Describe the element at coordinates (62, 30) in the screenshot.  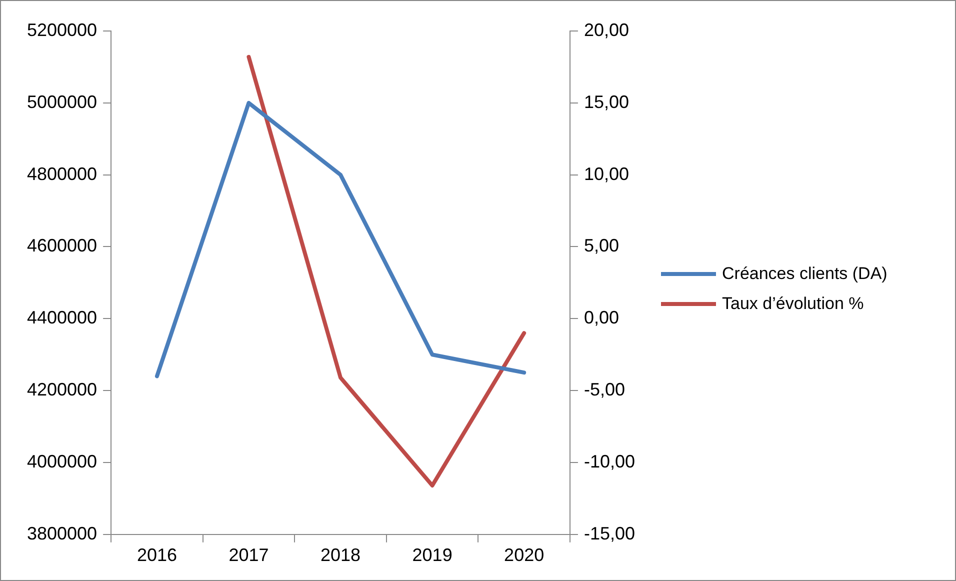
I see `y-tick-label: 5200000` at that location.